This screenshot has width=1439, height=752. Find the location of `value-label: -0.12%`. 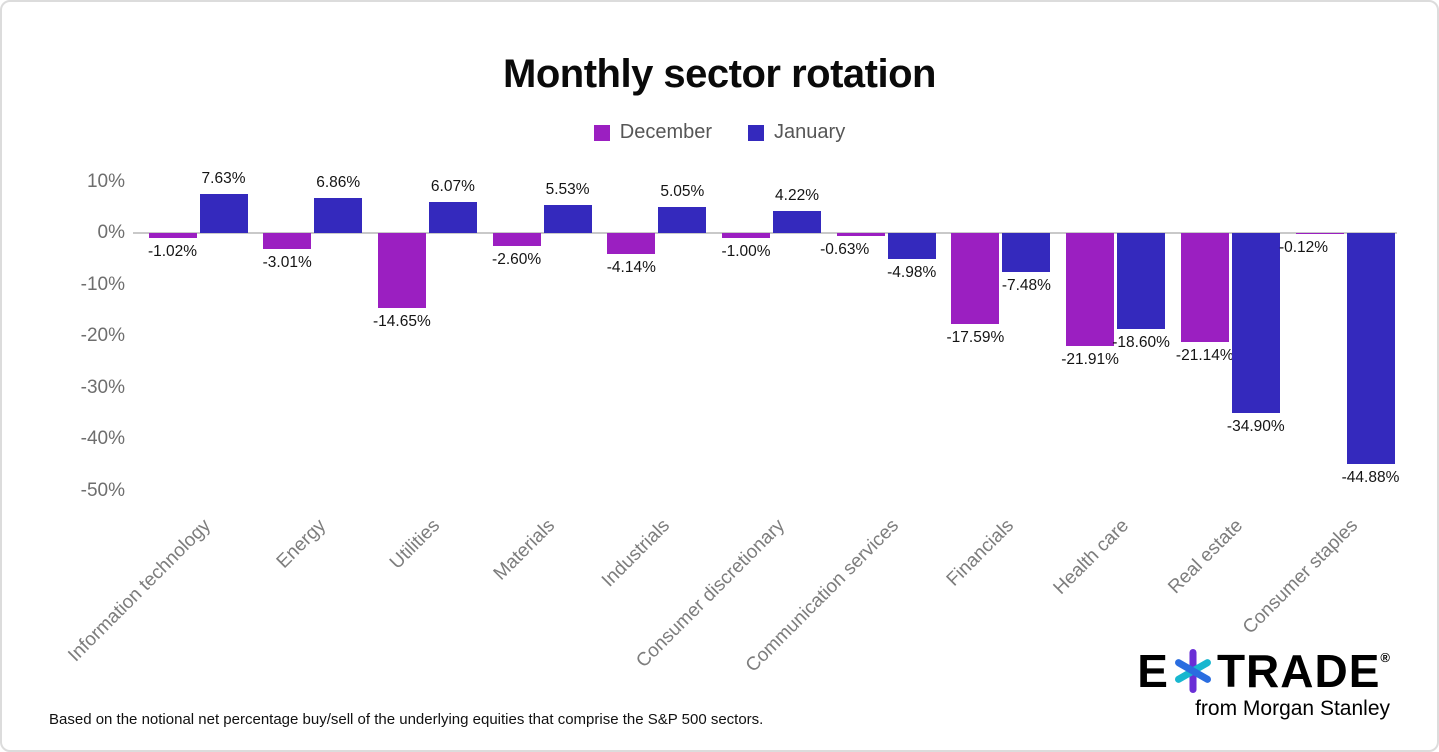

value-label: -0.12% is located at coordinates (1303, 247).